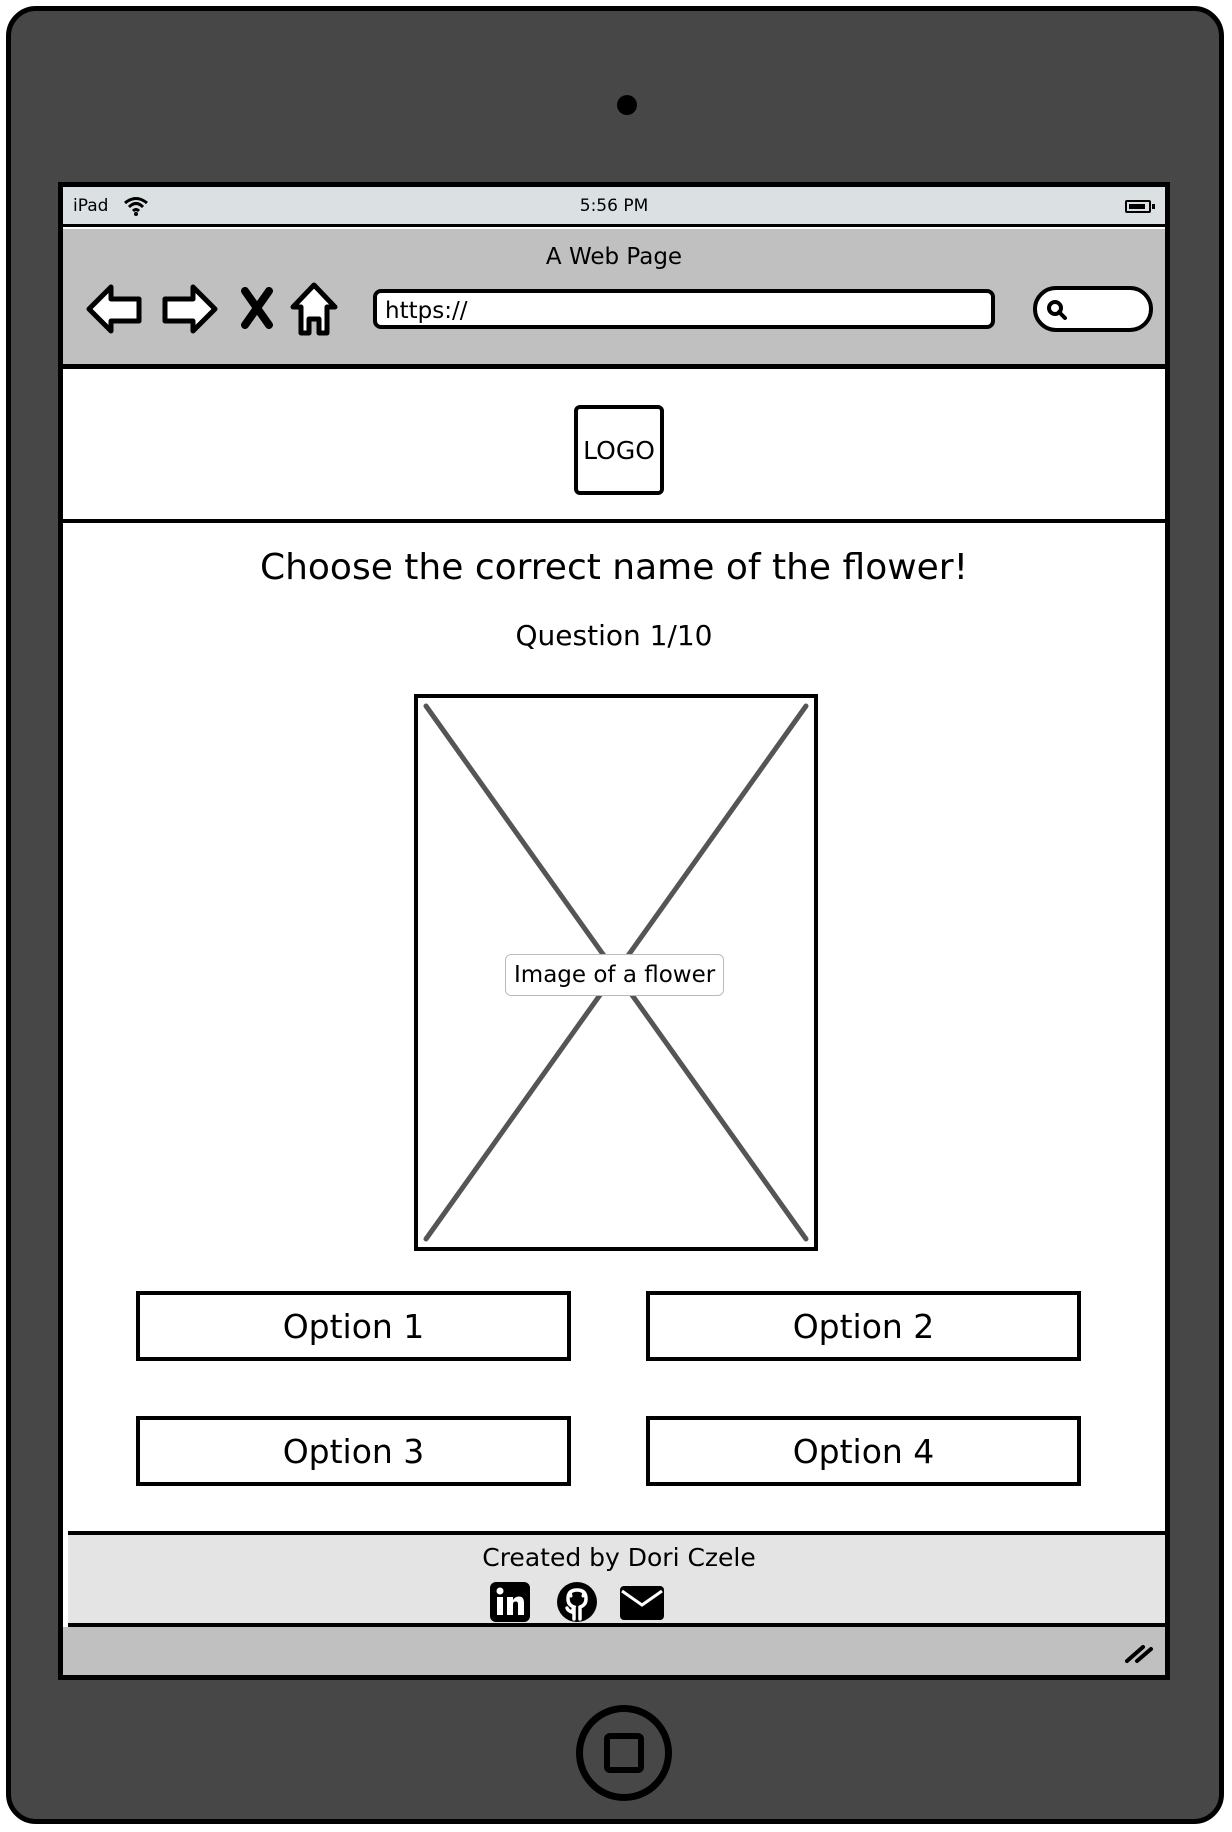 This screenshot has height=1832, width=1232. I want to click on logo: LOGO, so click(619, 450).